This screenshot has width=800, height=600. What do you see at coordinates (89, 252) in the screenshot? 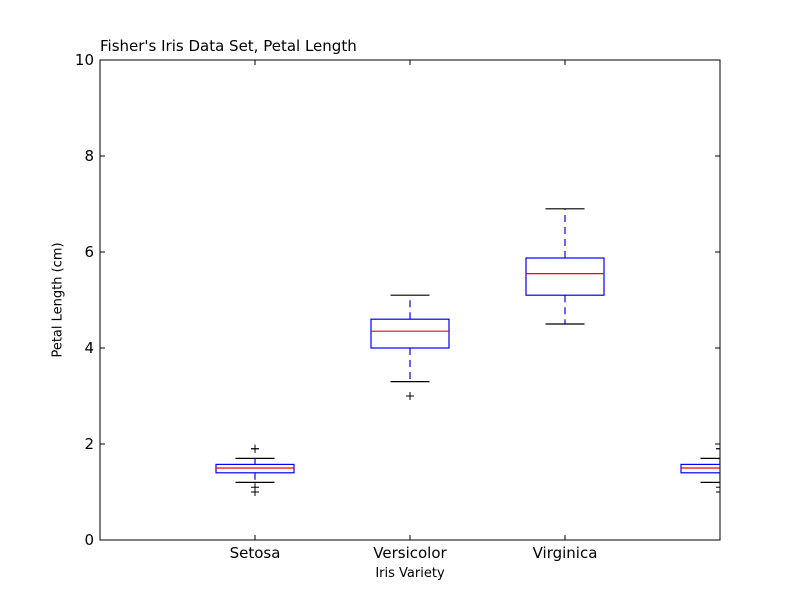
I see `y-tick-label: 6` at bounding box center [89, 252].